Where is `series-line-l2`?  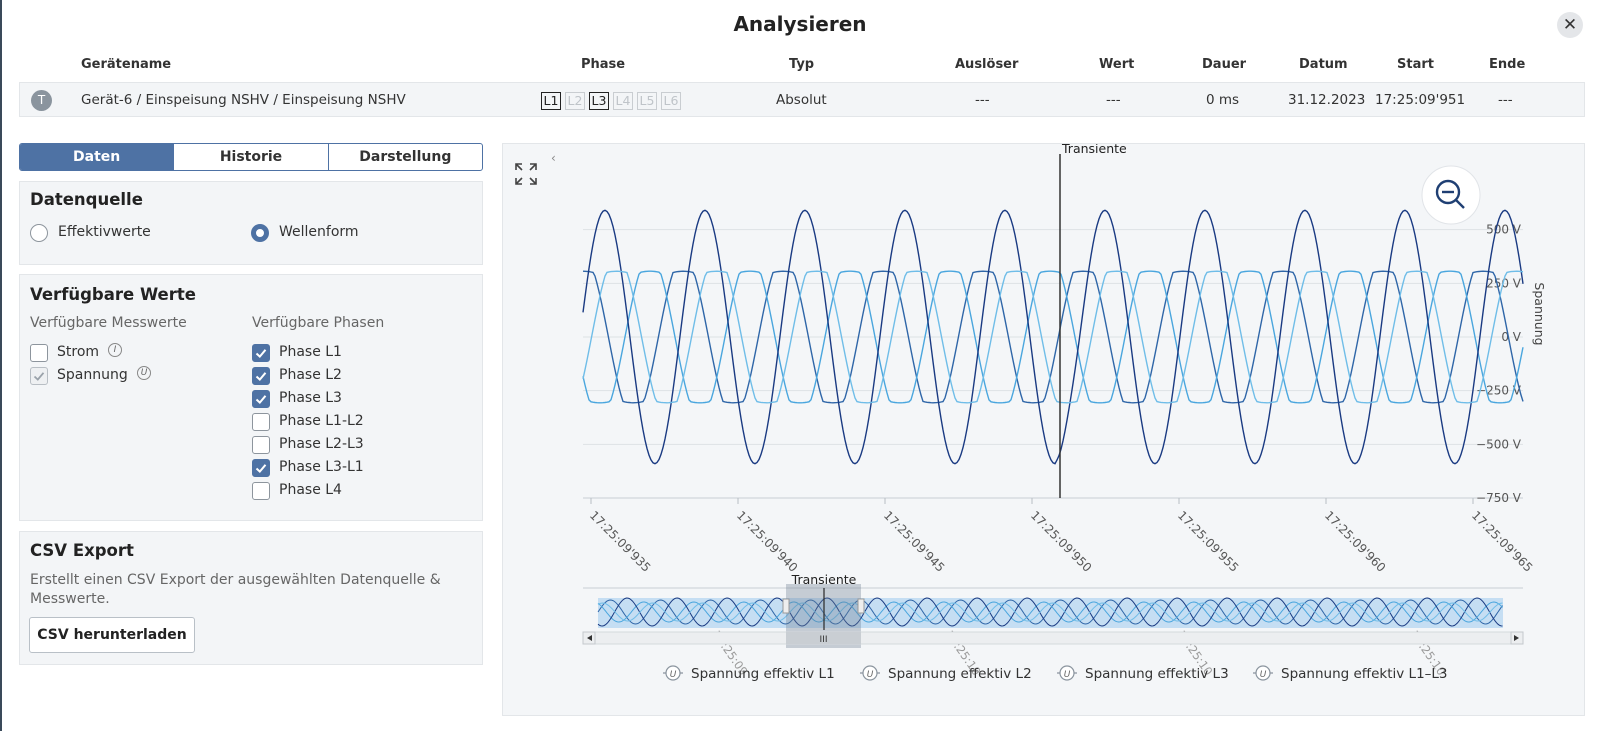 series-line-l2 is located at coordinates (1053, 337).